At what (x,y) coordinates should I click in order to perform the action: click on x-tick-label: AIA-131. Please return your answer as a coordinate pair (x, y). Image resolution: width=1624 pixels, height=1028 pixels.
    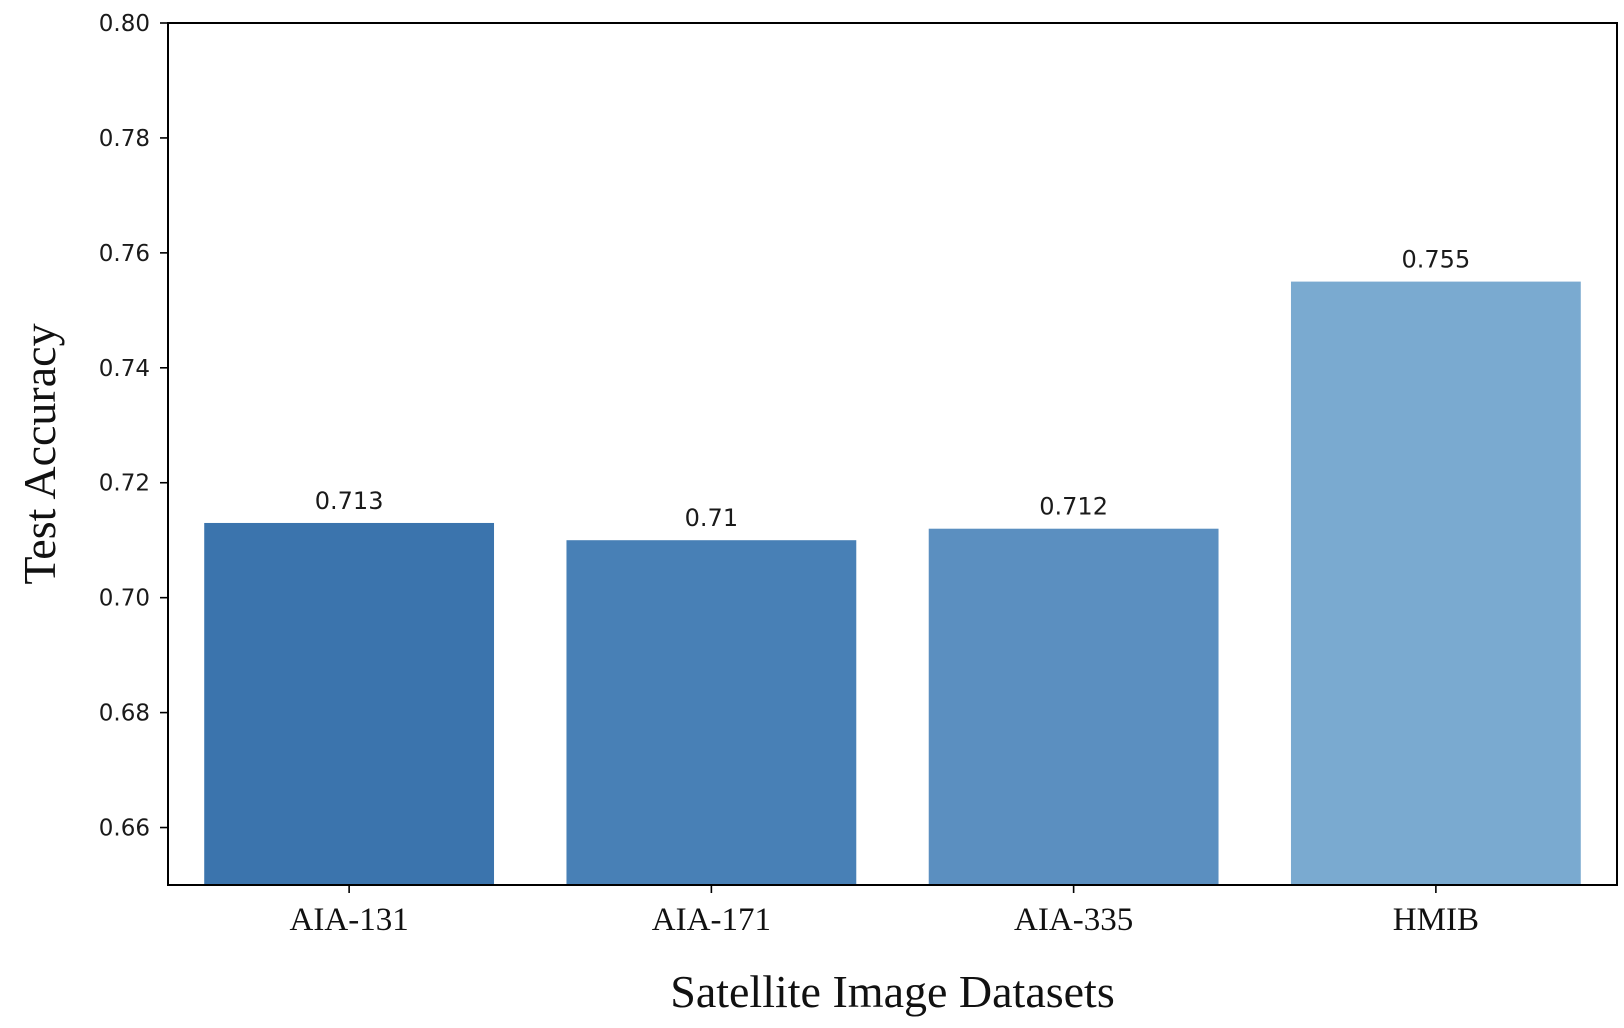
    Looking at the image, I should click on (349, 920).